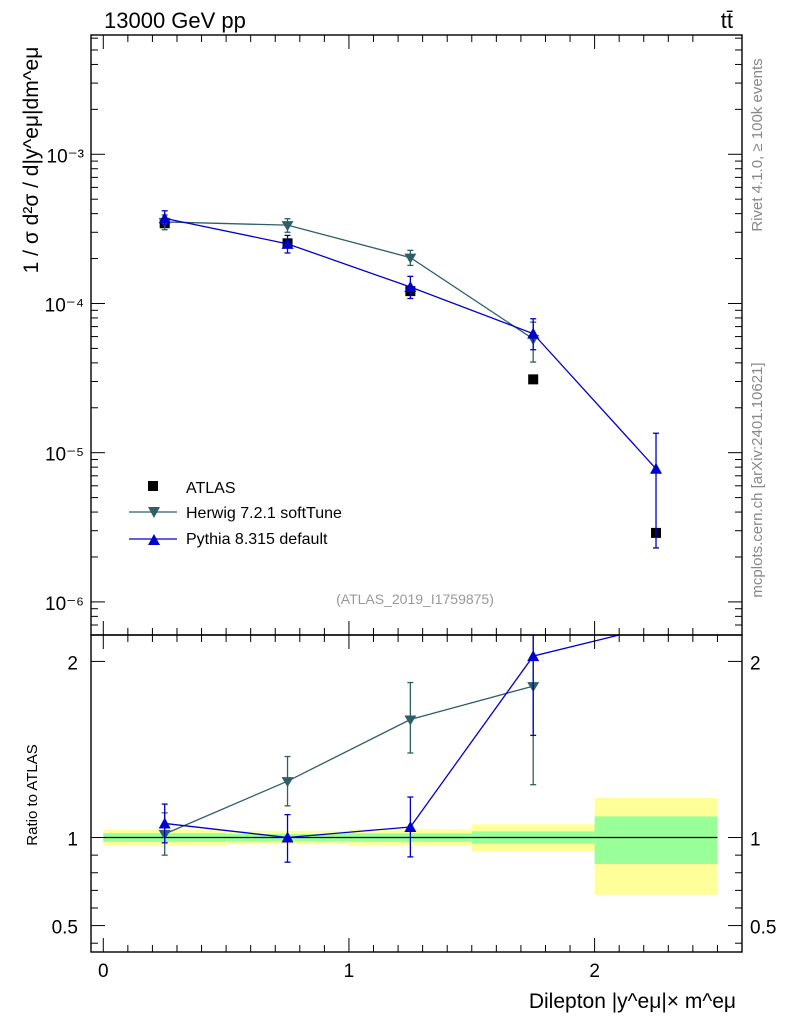 The image size is (786, 1024). I want to click on legend-label-herwig: Herwig 7.2.1 softTune, so click(264, 513).